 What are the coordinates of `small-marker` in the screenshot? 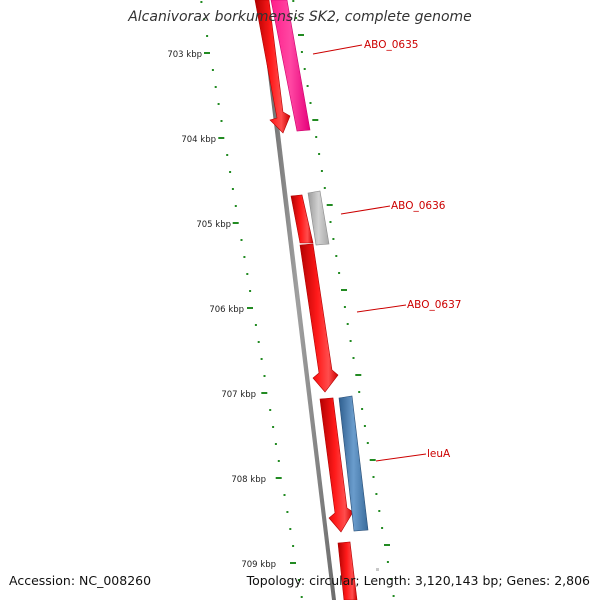 It's located at (377, 569).